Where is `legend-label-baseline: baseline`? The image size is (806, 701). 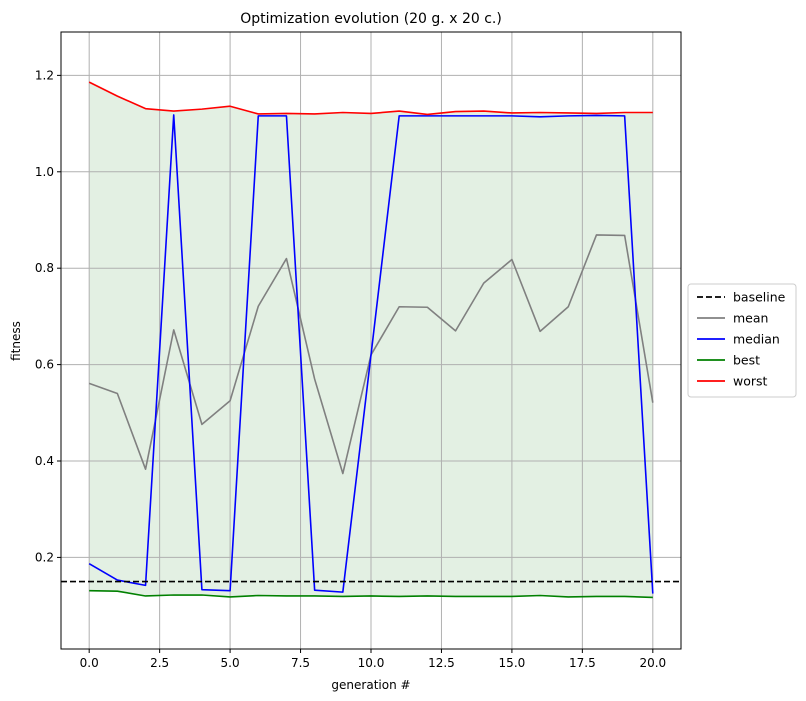
legend-label-baseline: baseline is located at coordinates (759, 297).